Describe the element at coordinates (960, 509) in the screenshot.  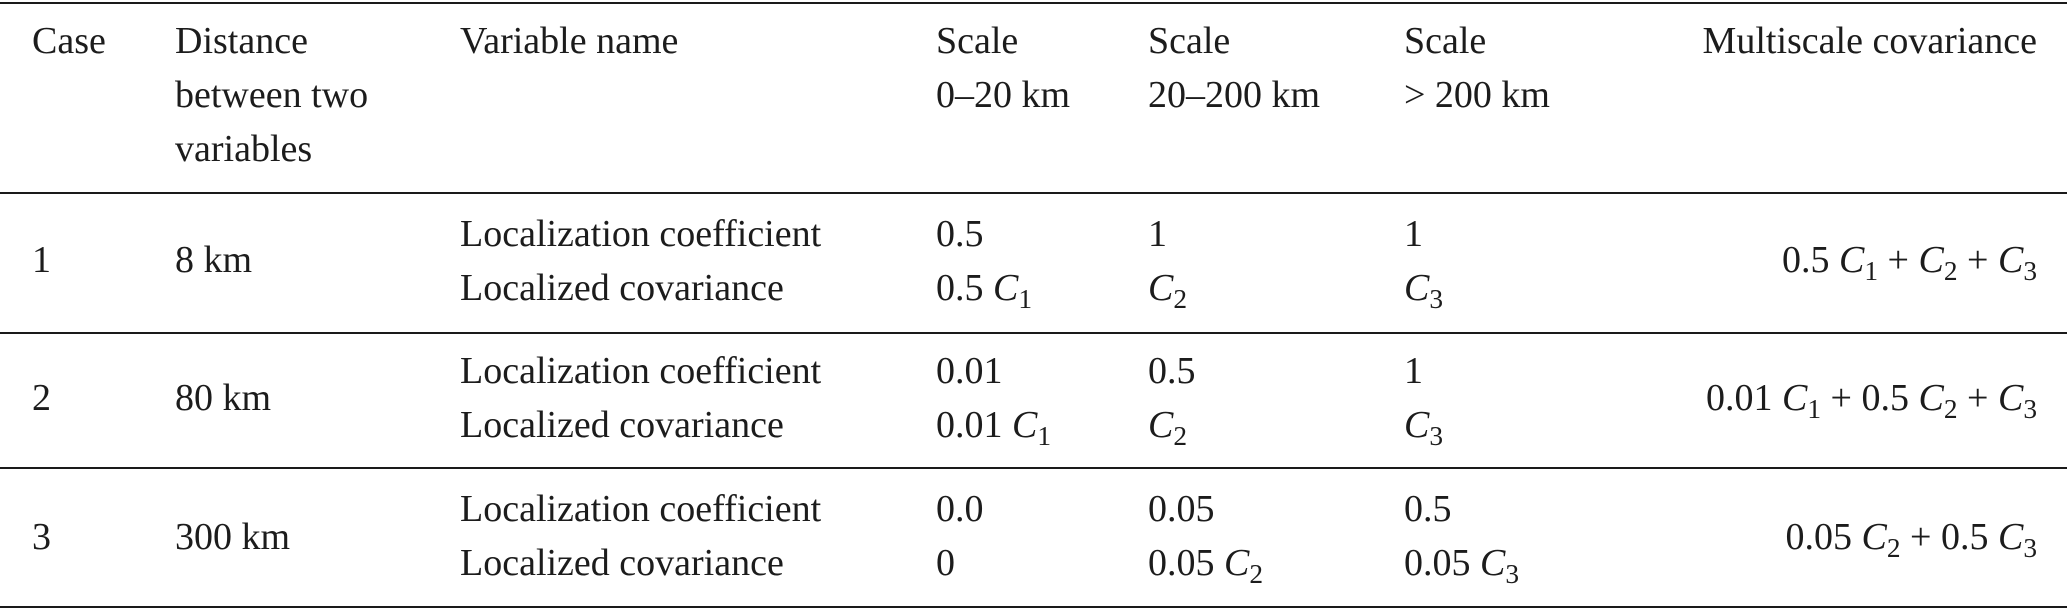
I see `row3-scale1-coef: 0.0` at that location.